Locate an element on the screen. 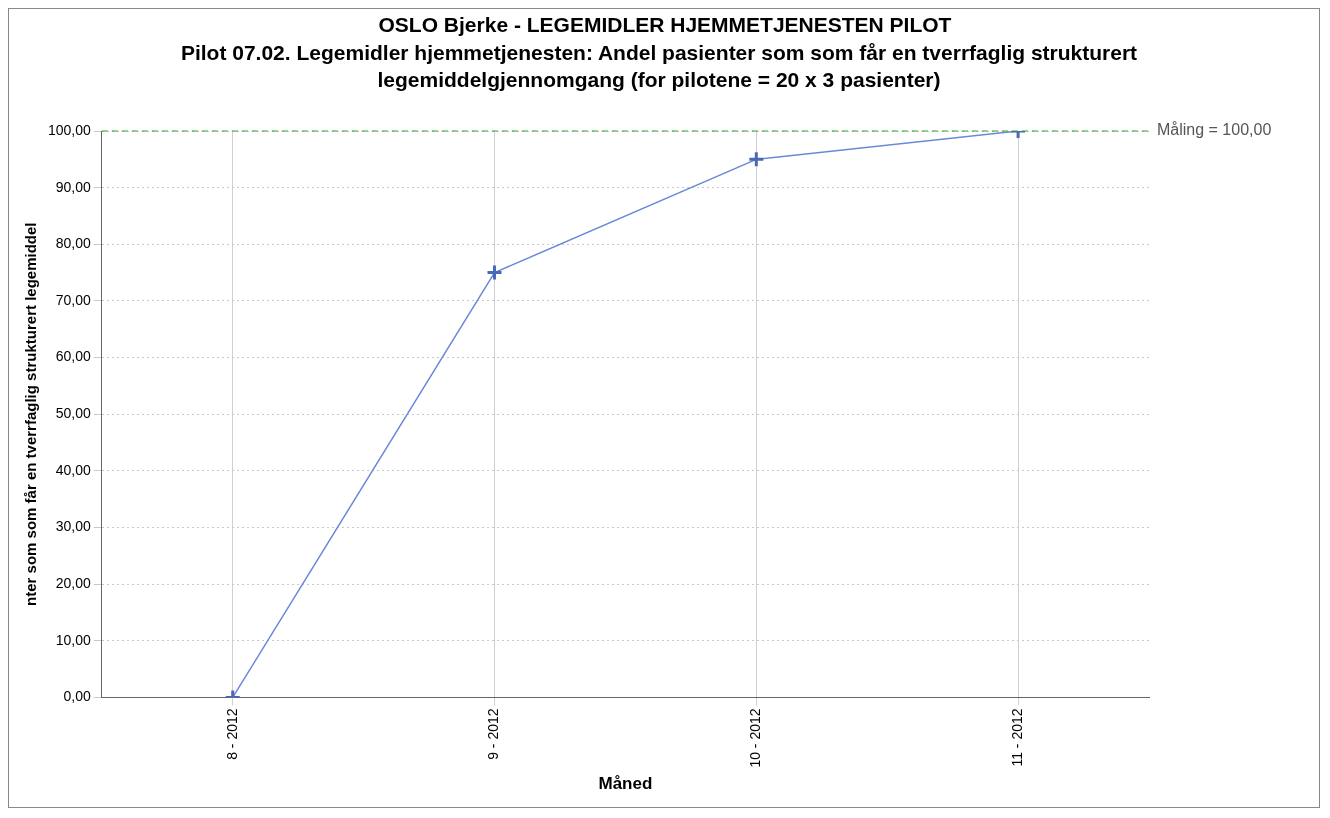  y-tick-label: 40,00 is located at coordinates (73, 469).